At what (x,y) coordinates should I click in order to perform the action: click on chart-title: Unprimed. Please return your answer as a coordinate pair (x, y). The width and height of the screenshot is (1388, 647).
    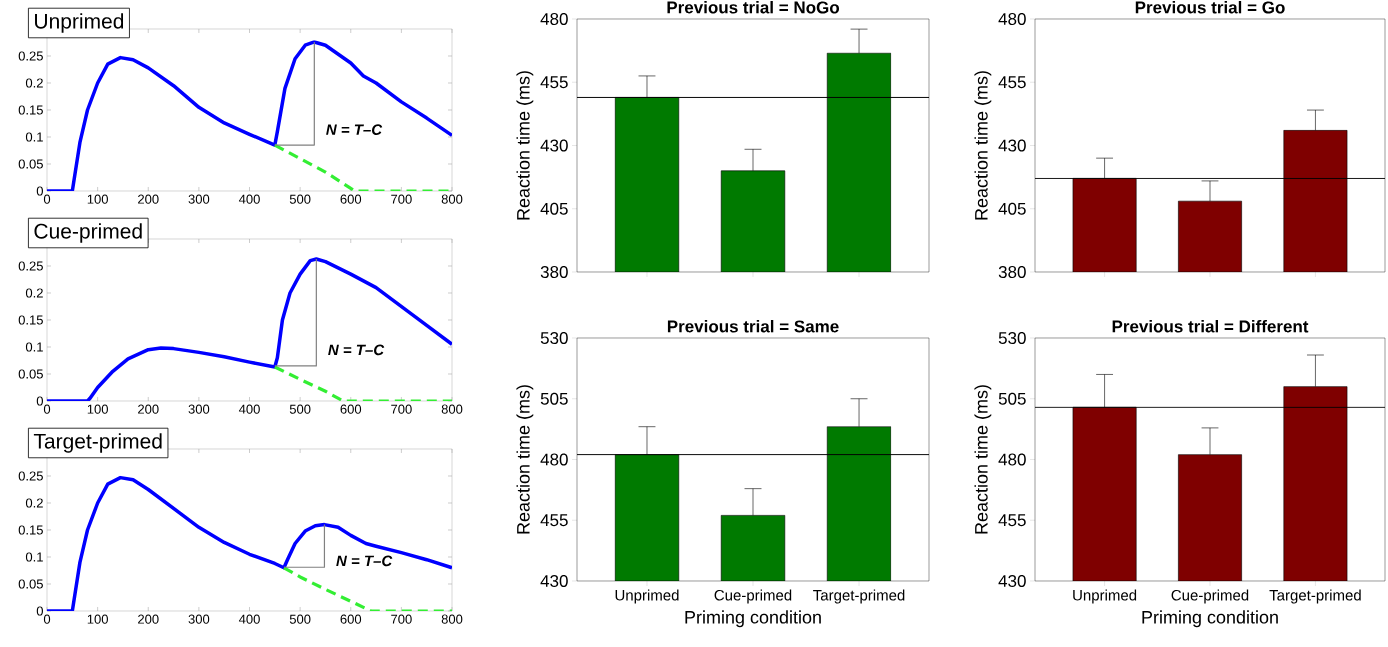
    Looking at the image, I should click on (79, 23).